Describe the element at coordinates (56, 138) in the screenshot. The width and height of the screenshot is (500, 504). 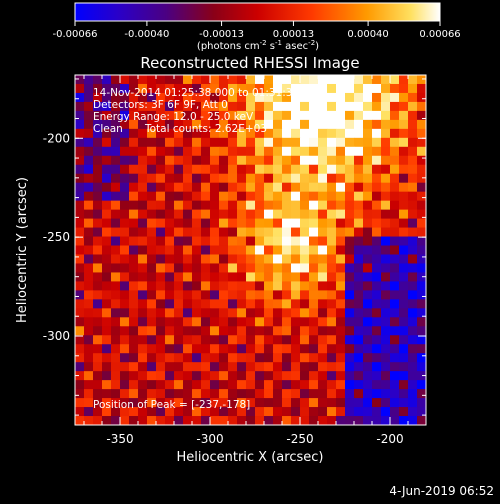
I see `y-tick-label: -200` at that location.